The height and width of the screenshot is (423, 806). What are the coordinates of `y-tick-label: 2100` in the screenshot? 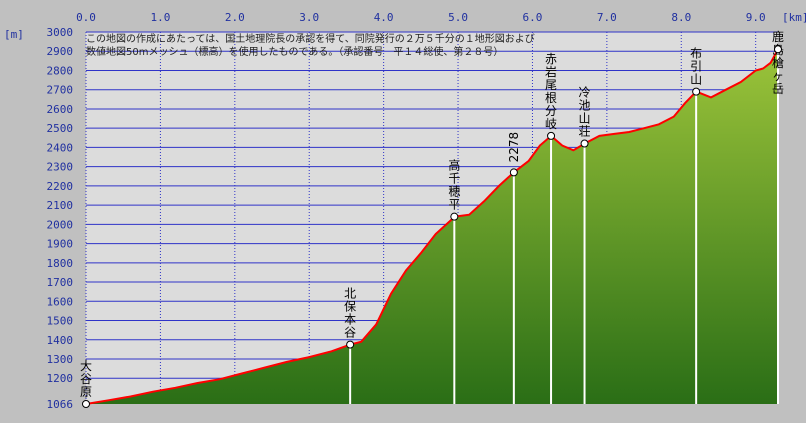 It's located at (60, 205).